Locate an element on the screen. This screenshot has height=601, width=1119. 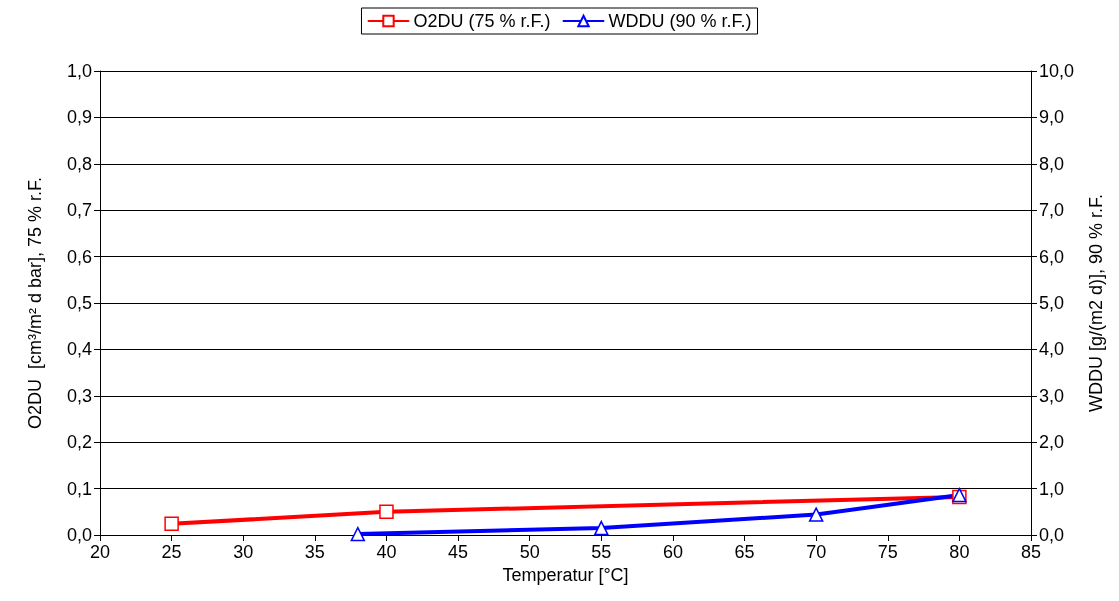
y-tick-label: 0,0 is located at coordinates (79, 535).